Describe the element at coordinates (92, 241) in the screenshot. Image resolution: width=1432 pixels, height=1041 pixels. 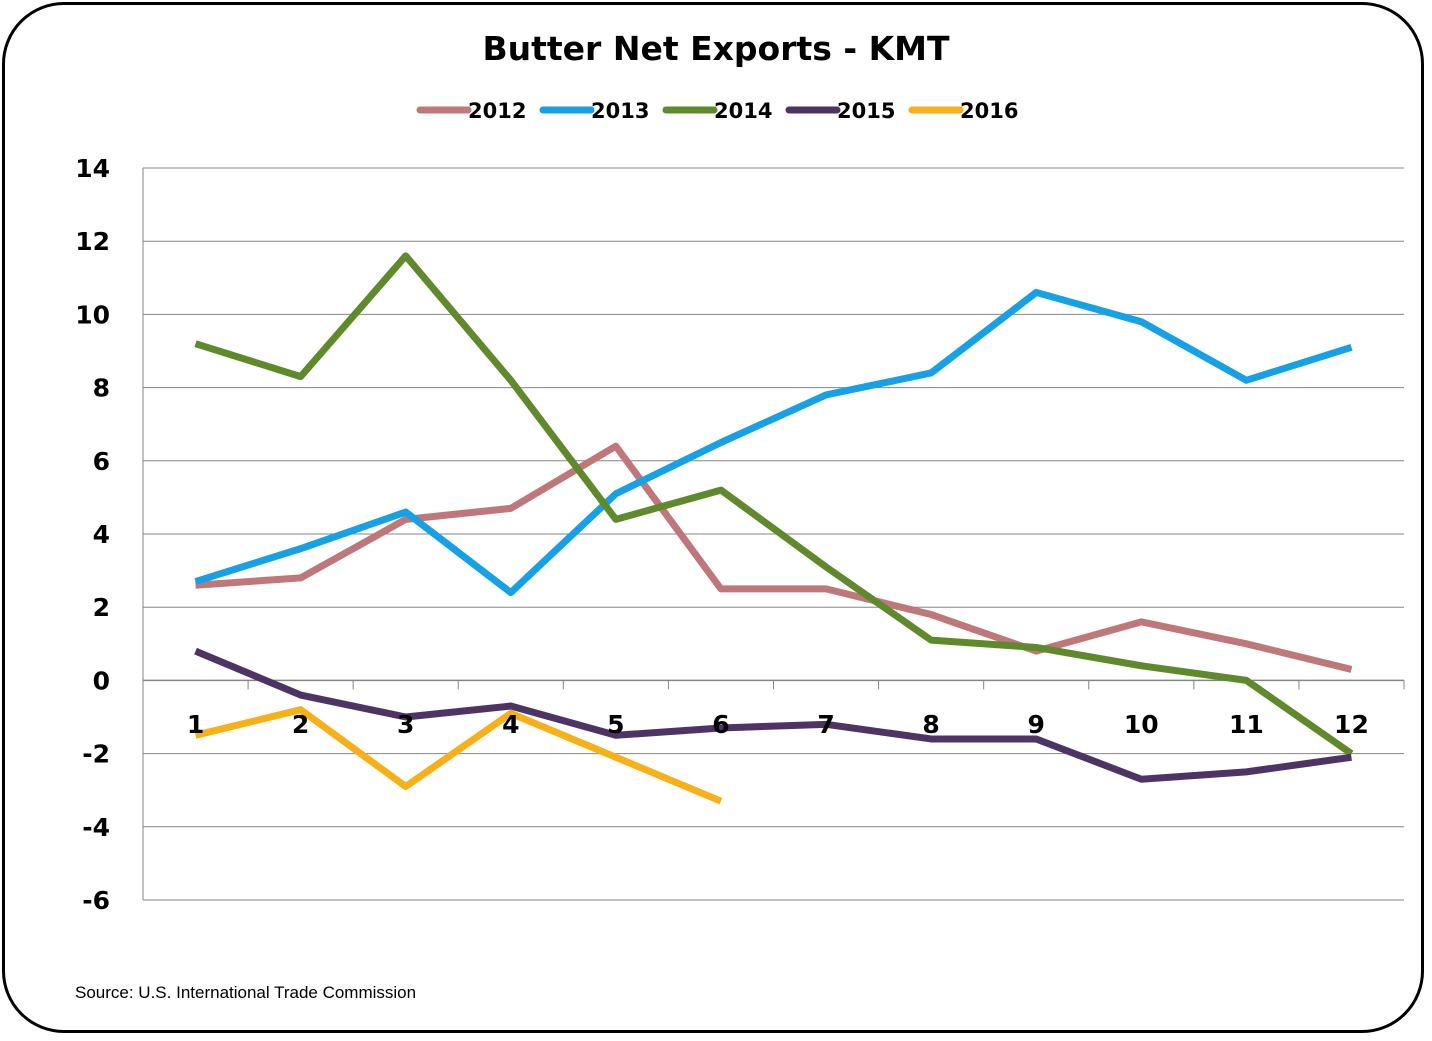
I see `y-tick-label: 12` at that location.